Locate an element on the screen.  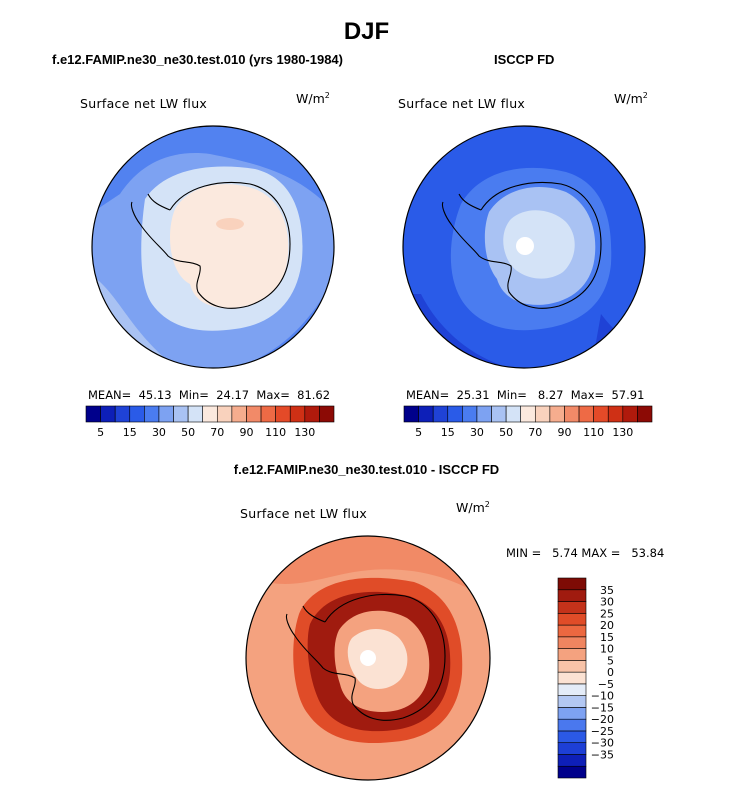
panel1-colorbar: 5 15 30 50 70 90 110 130 is located at coordinates (210, 422).